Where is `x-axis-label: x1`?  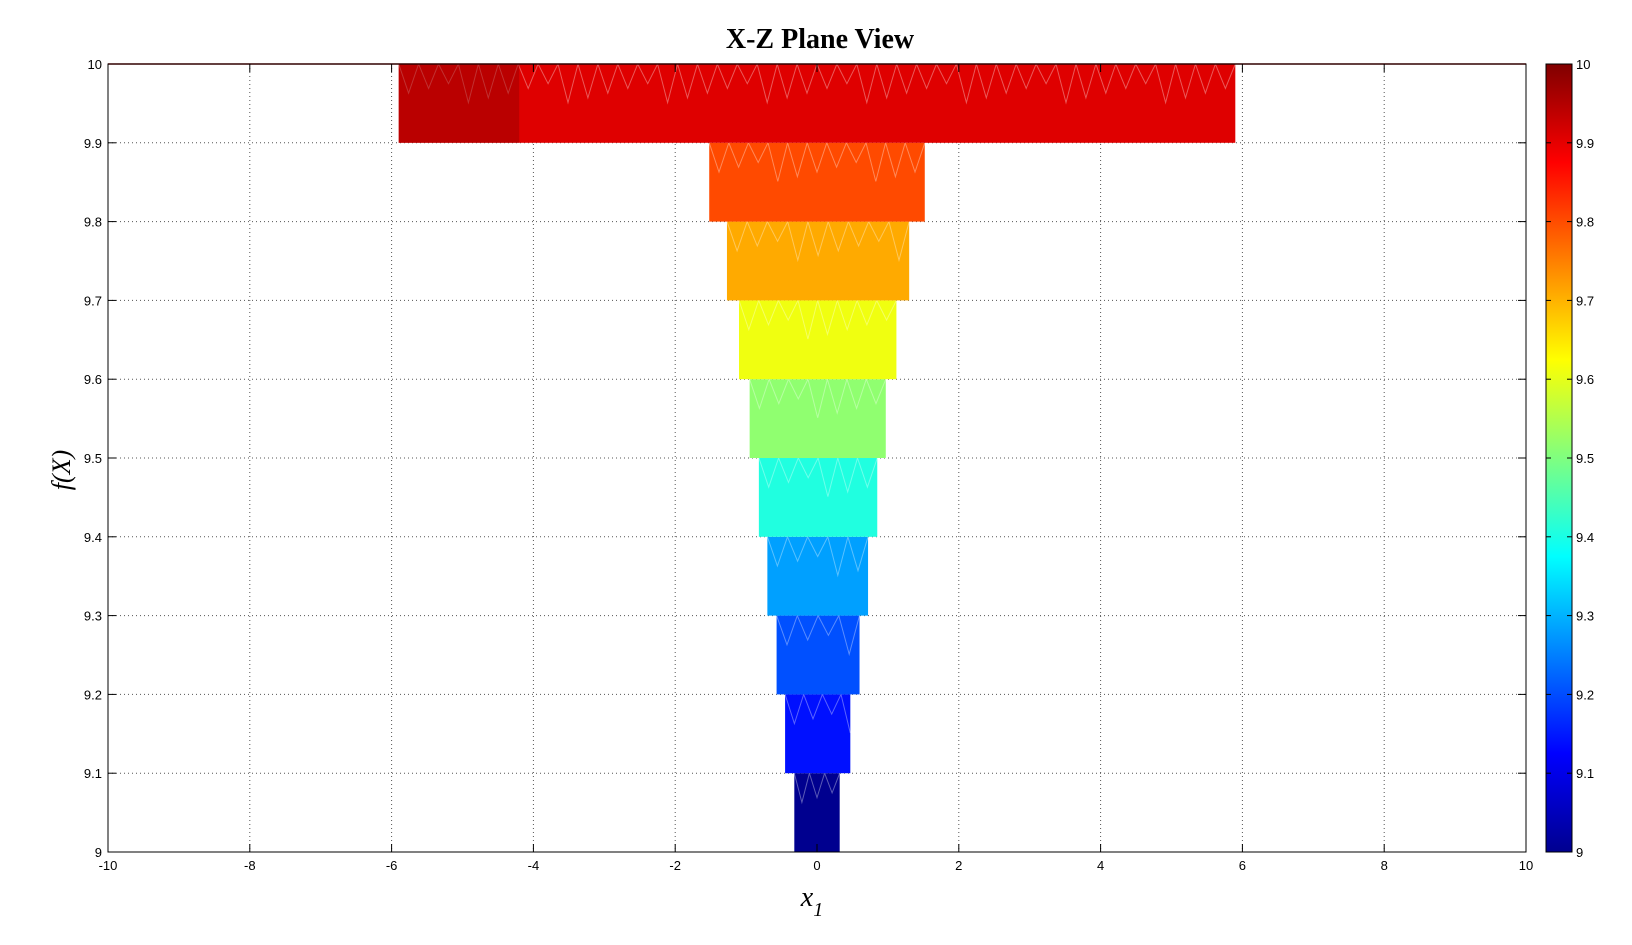 x-axis-label: x1 is located at coordinates (811, 901).